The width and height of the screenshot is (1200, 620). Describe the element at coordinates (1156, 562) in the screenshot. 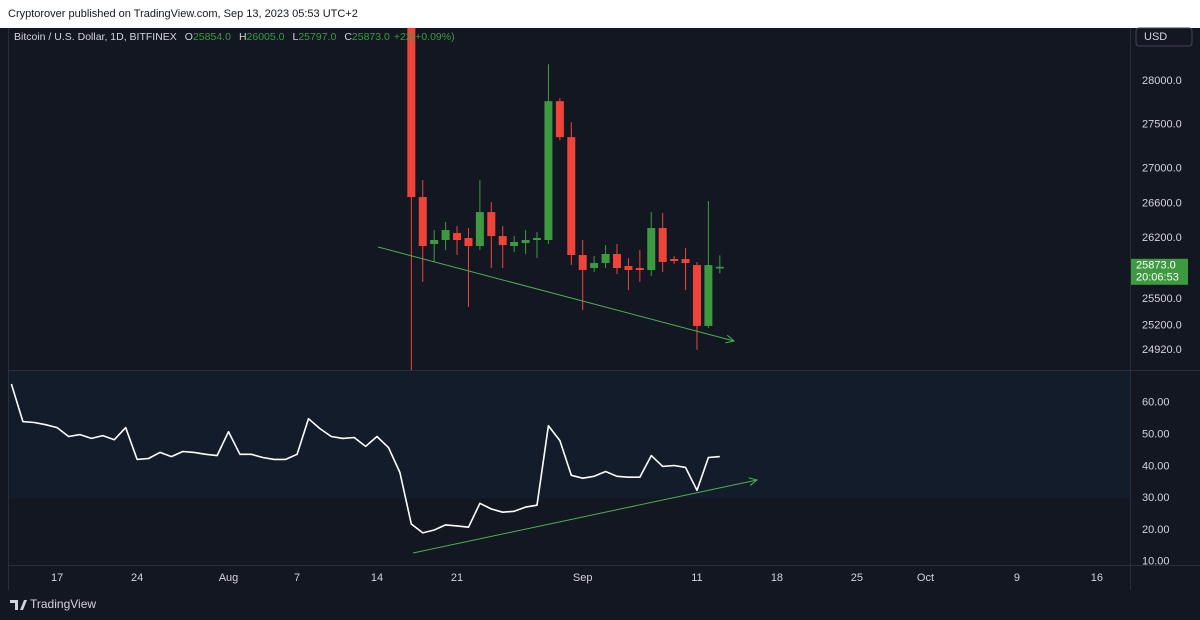

I see `y-tick-label: 10.00` at that location.